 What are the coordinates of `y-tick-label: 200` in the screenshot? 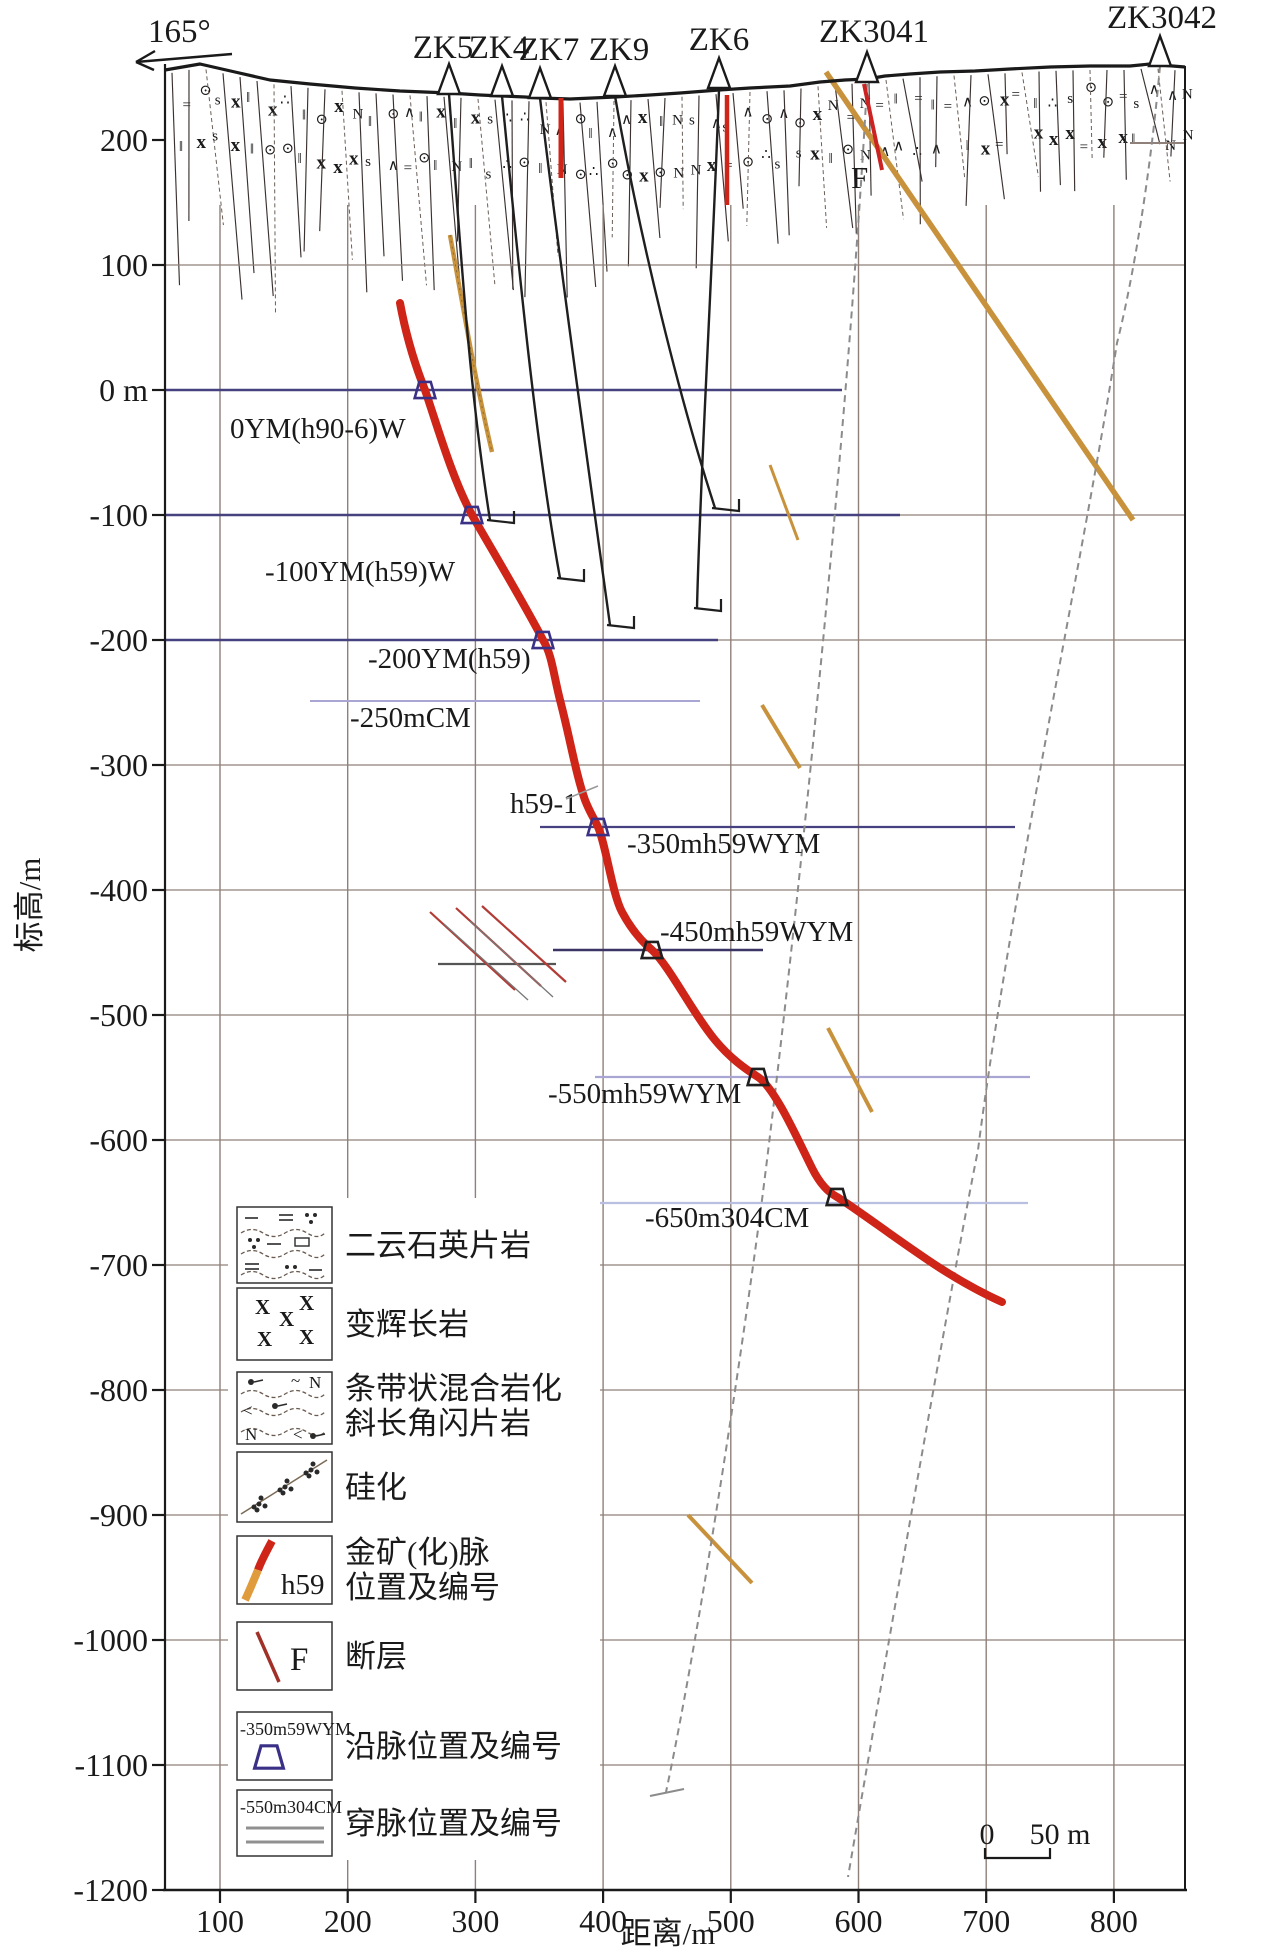 It's located at (124, 140).